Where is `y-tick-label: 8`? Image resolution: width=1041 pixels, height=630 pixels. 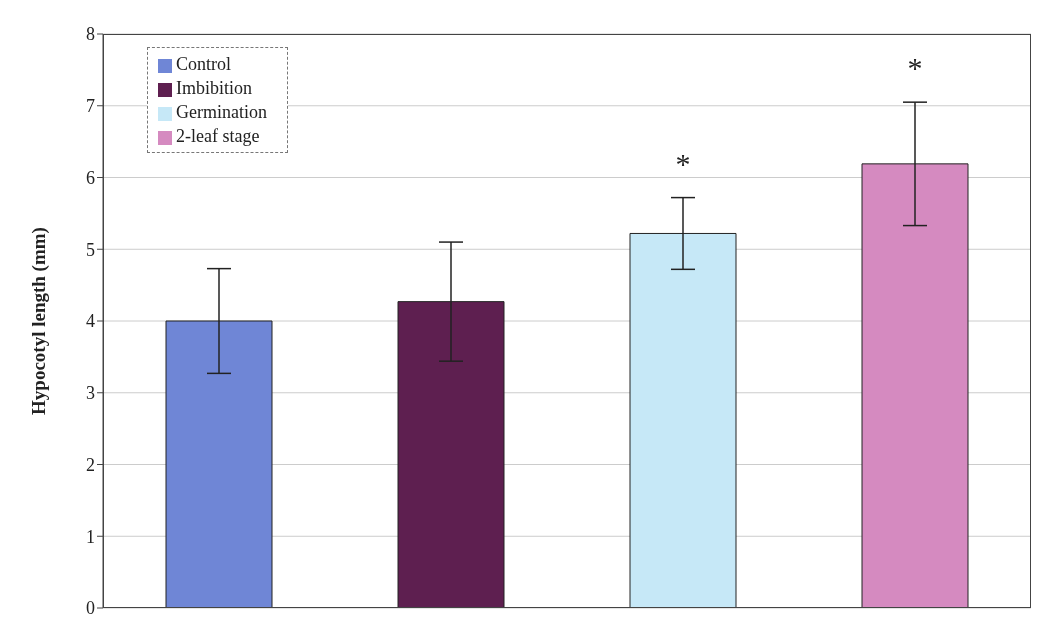 y-tick-label: 8 is located at coordinates (90, 34).